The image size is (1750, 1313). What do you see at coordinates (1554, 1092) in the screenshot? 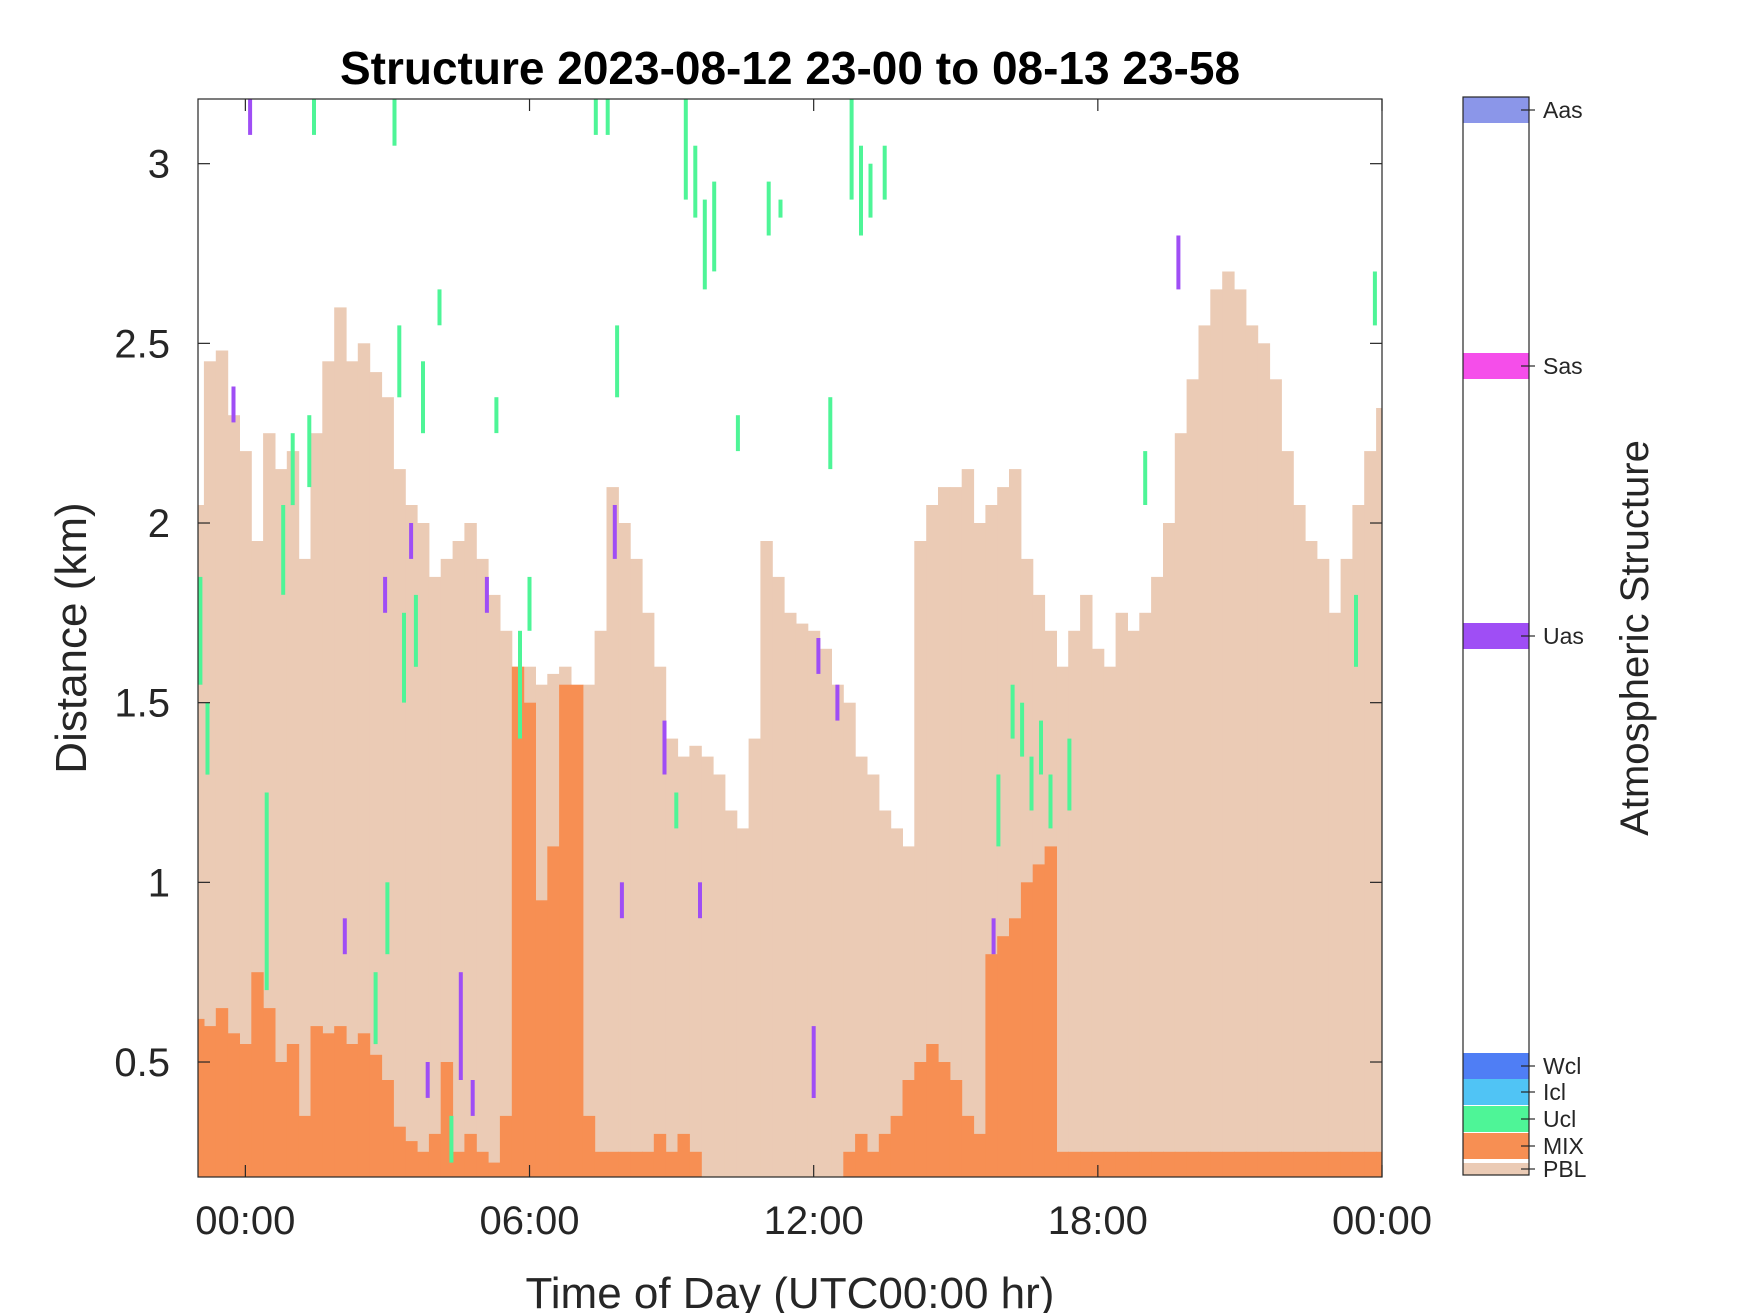
I see `colorbar-tick-label: Icl` at bounding box center [1554, 1092].